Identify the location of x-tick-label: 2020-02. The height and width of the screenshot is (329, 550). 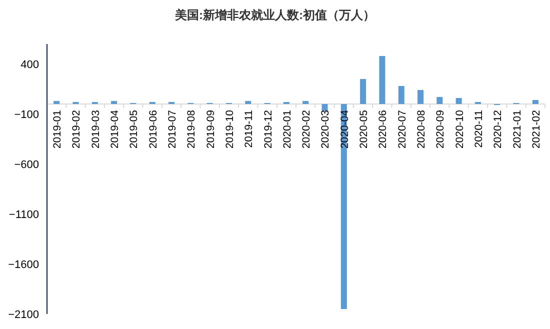
(306, 129).